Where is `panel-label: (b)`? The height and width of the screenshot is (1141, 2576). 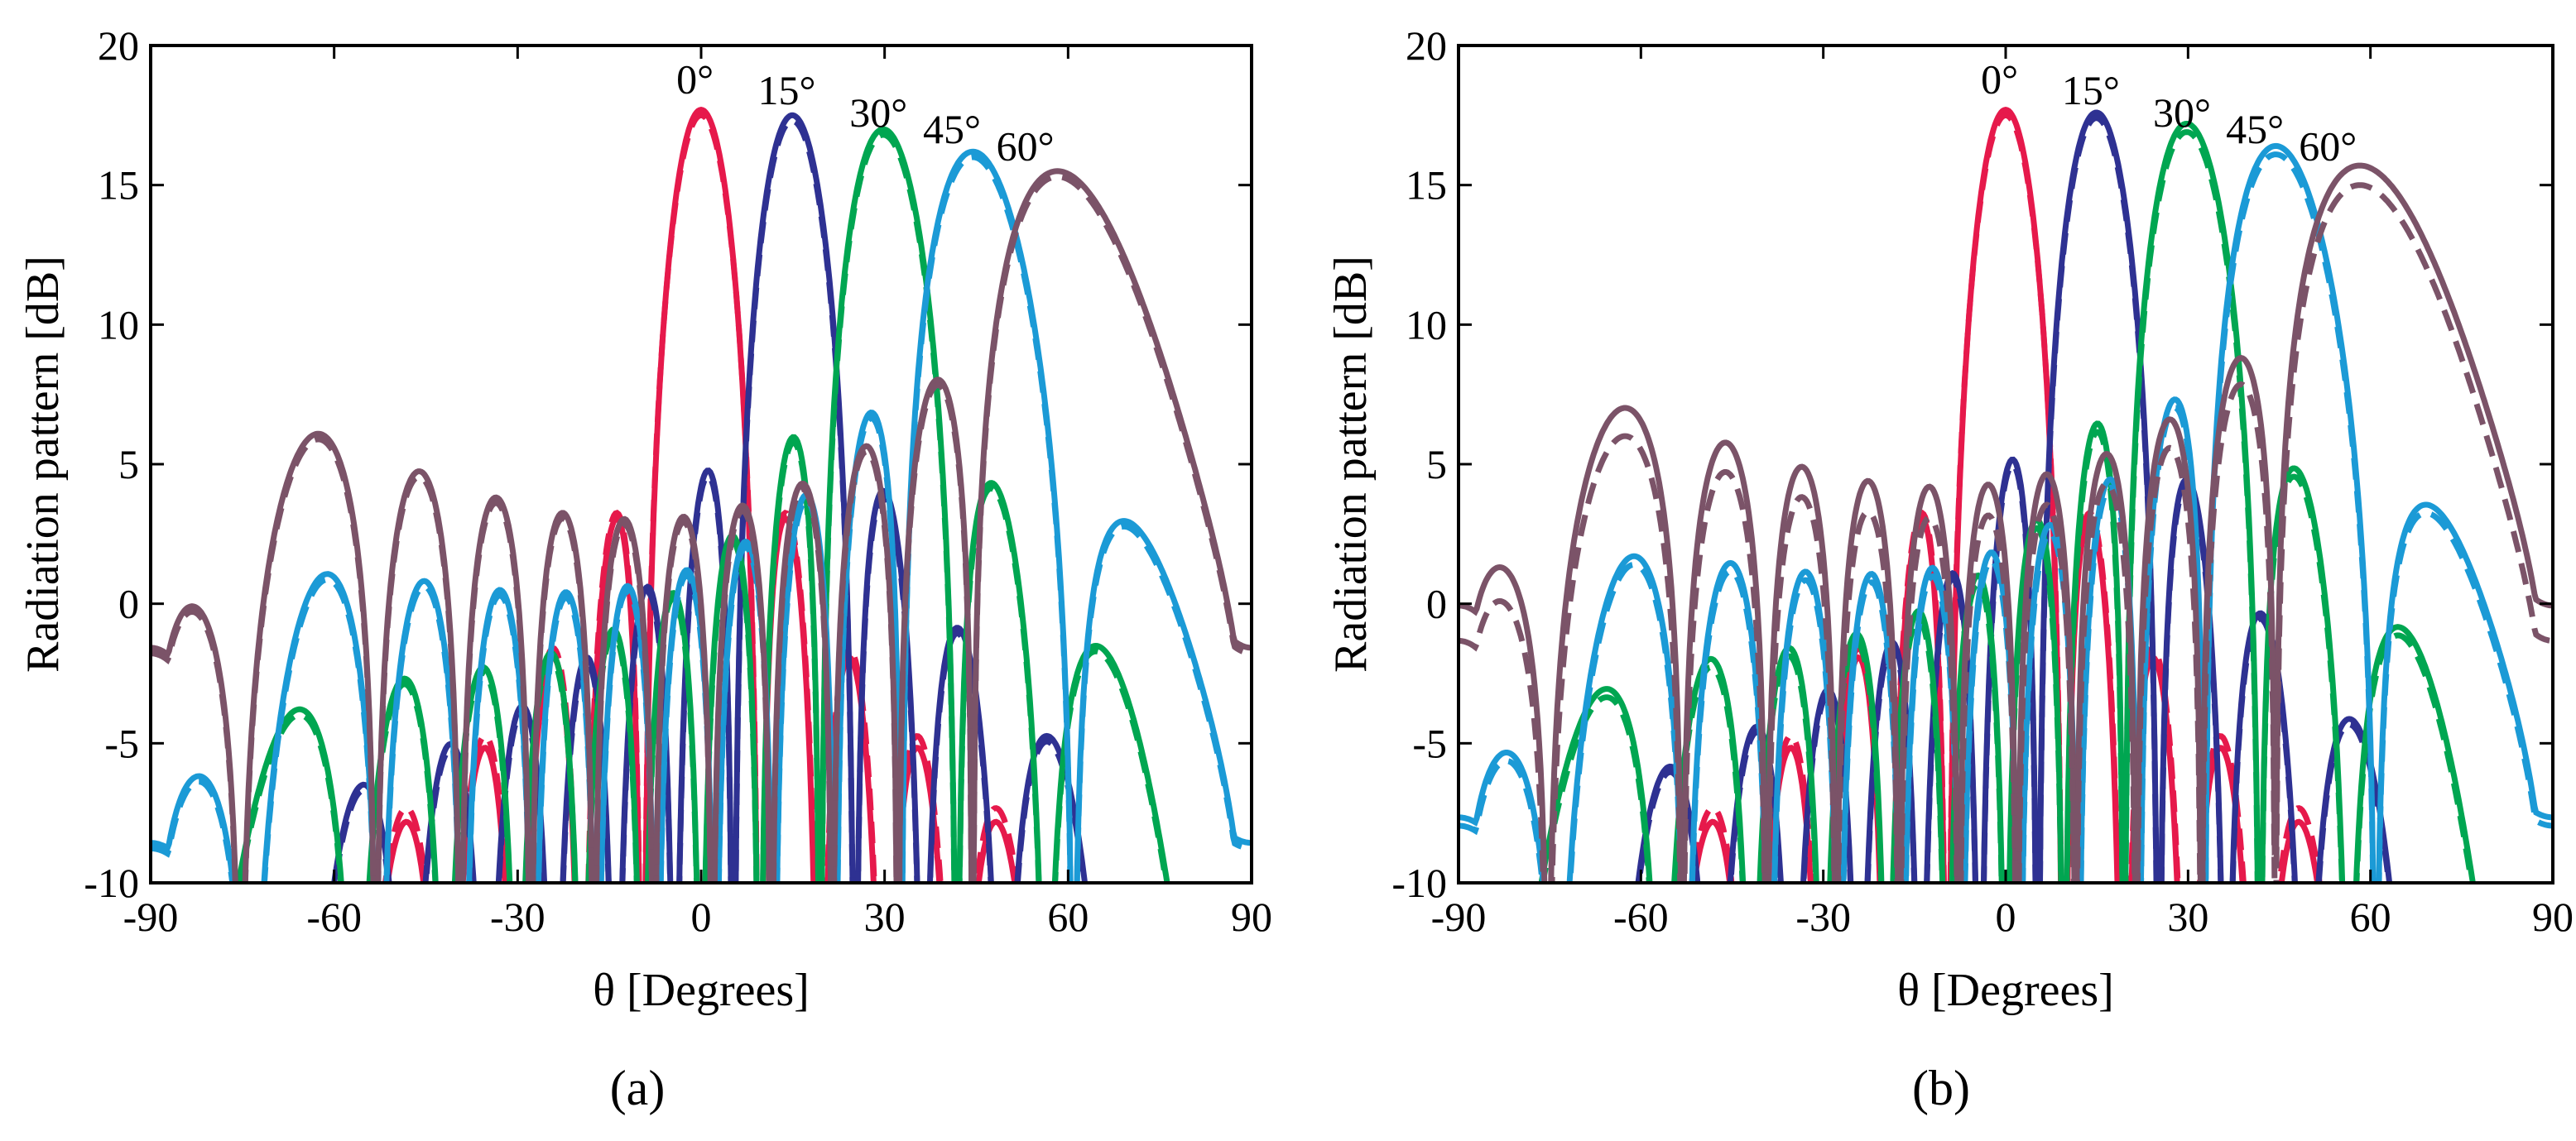 panel-label: (b) is located at coordinates (1941, 1088).